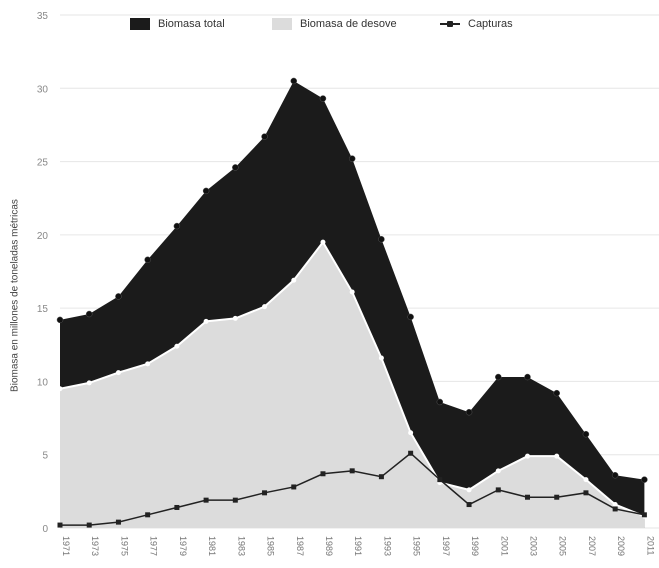  What do you see at coordinates (191, 24) in the screenshot?
I see `legend-label-biomasa-total: Biomasa total` at bounding box center [191, 24].